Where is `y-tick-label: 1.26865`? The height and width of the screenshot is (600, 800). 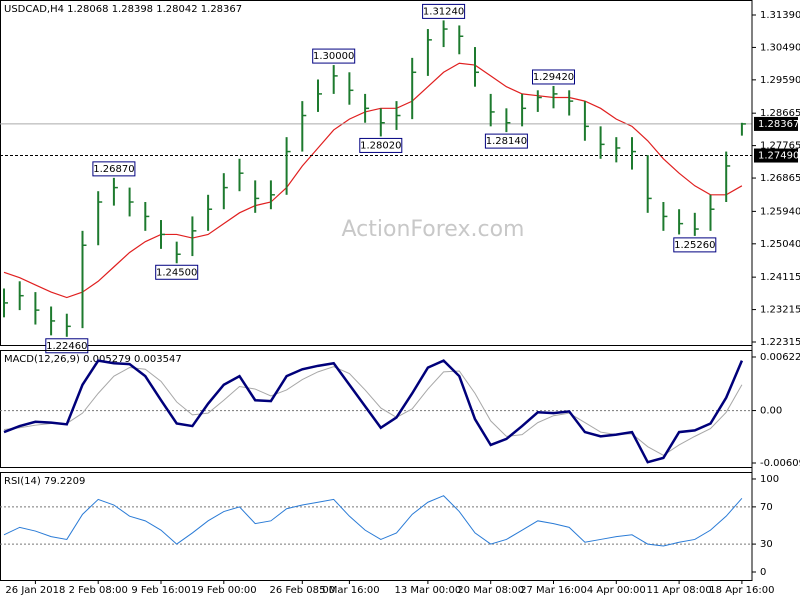
y-tick-label: 1.26865 is located at coordinates (780, 178).